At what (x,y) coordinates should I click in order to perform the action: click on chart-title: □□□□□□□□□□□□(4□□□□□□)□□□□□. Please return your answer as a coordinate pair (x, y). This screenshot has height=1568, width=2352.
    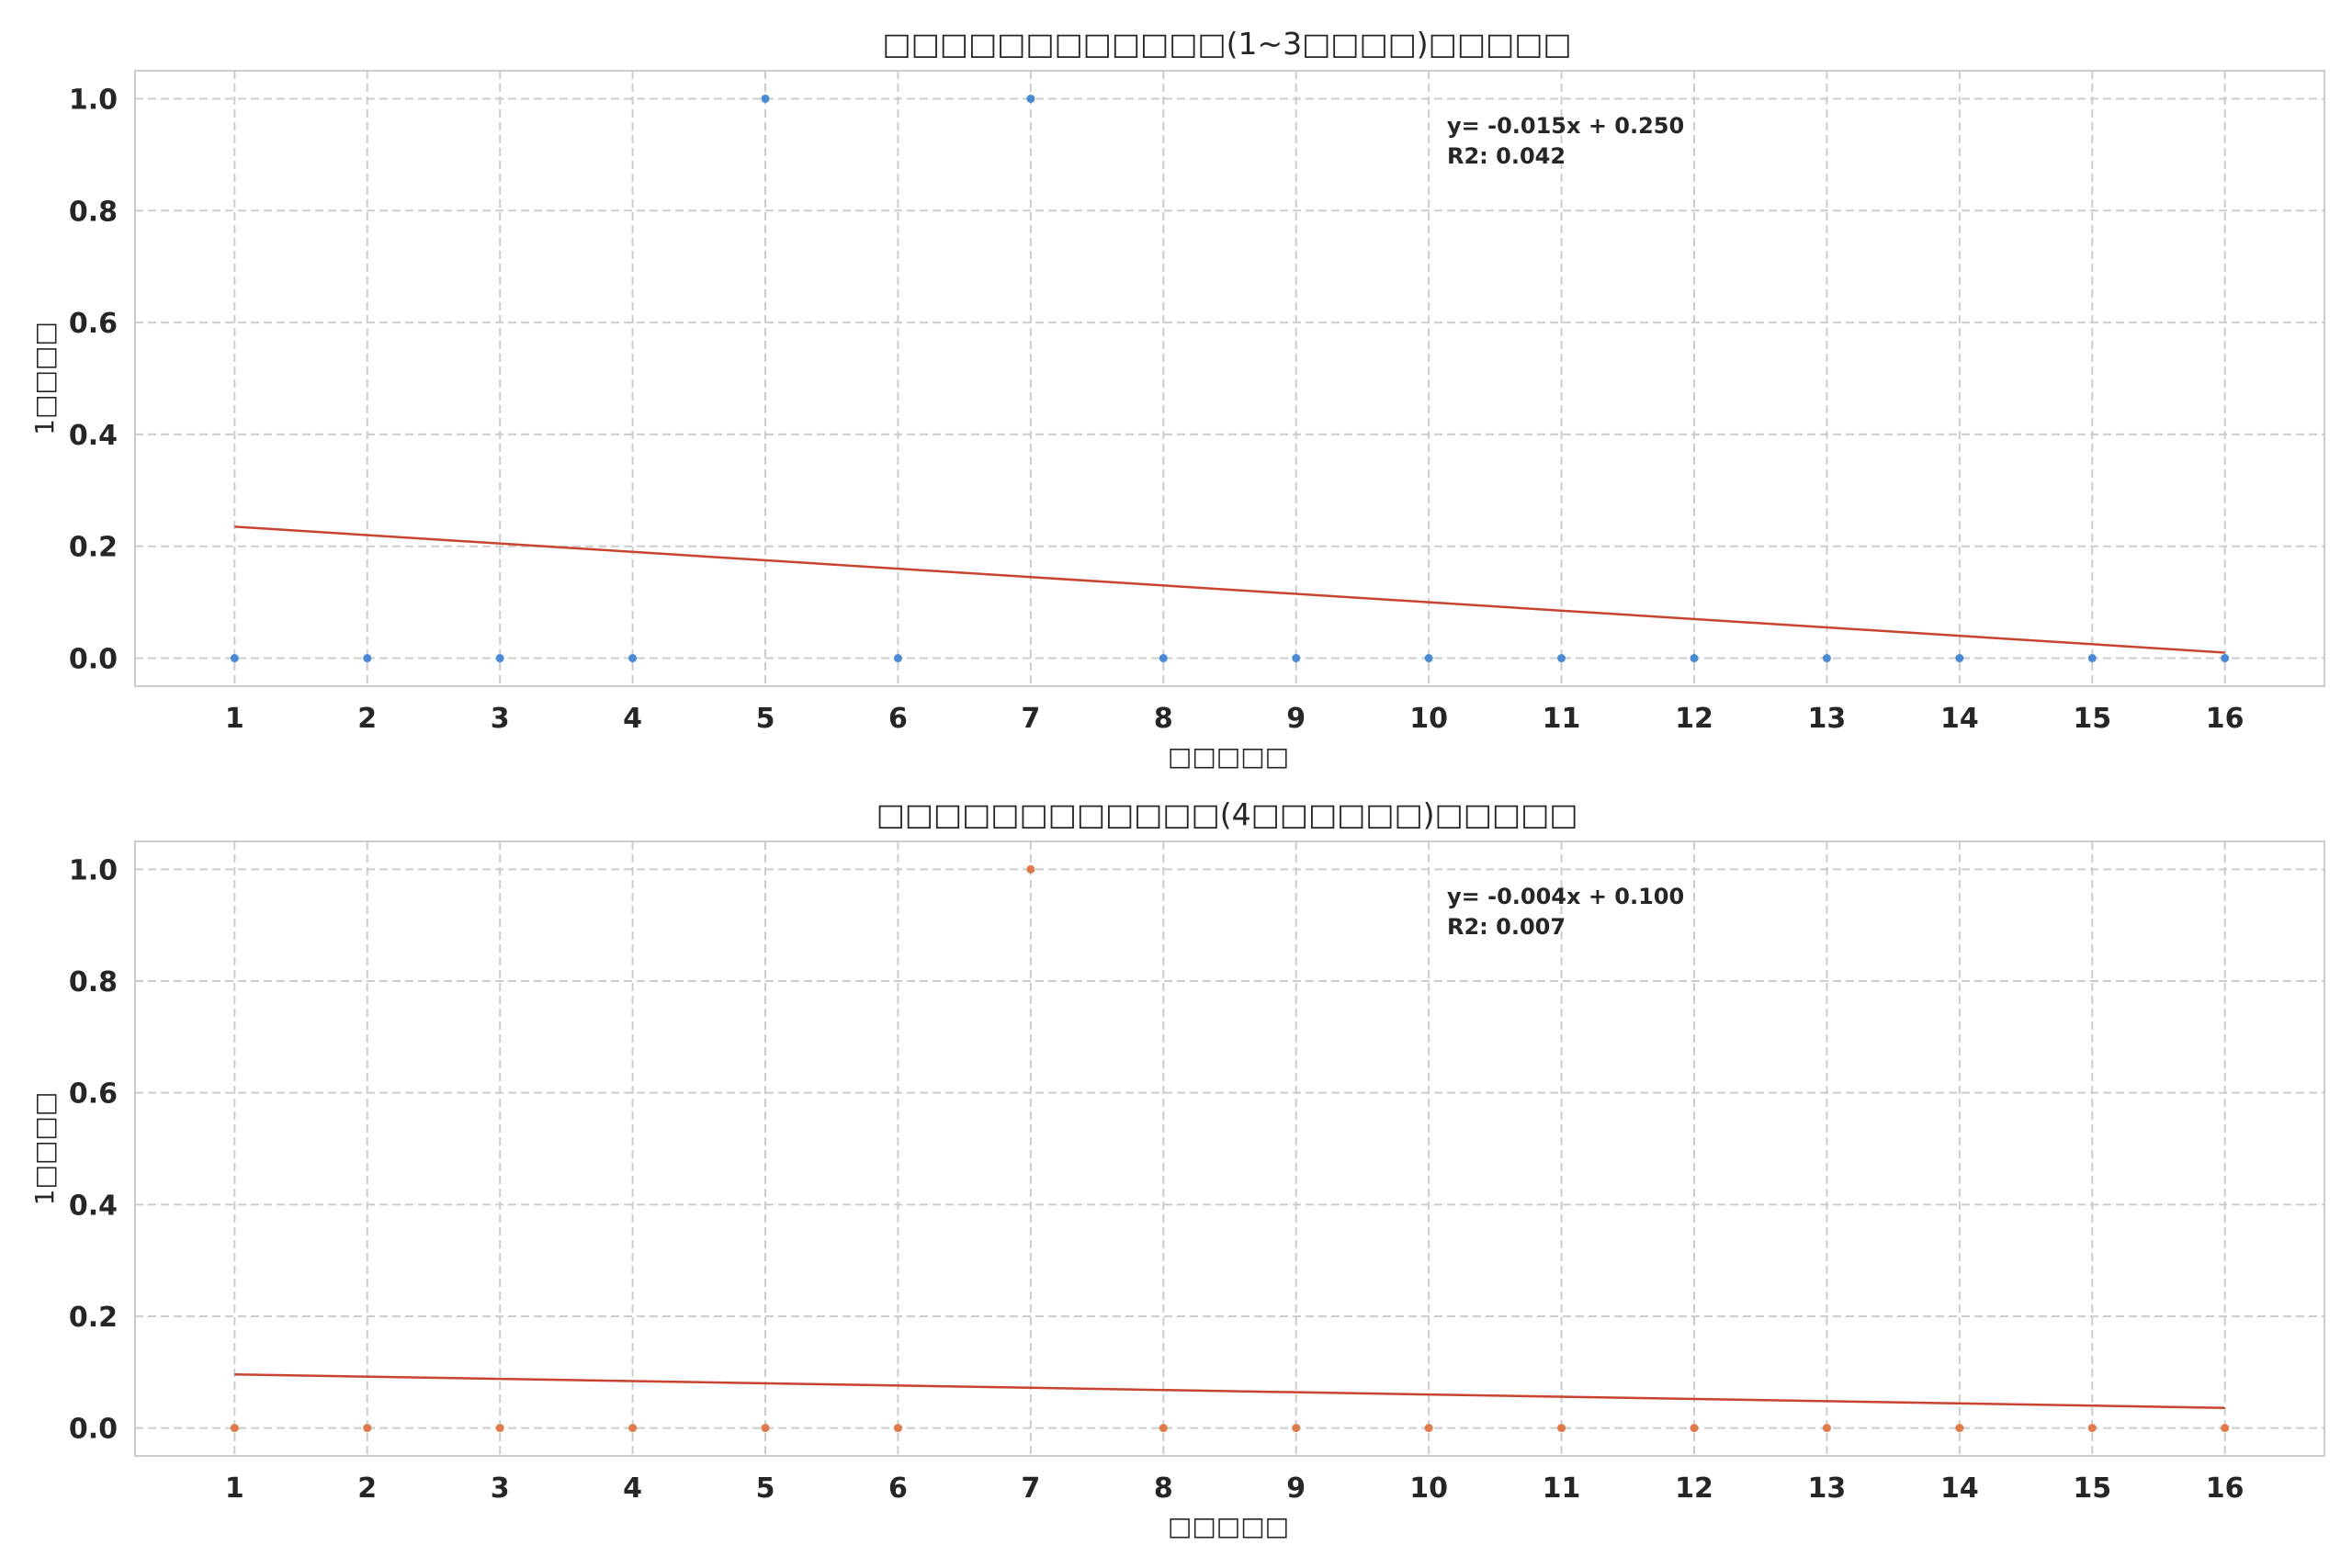
    Looking at the image, I should click on (1227, 814).